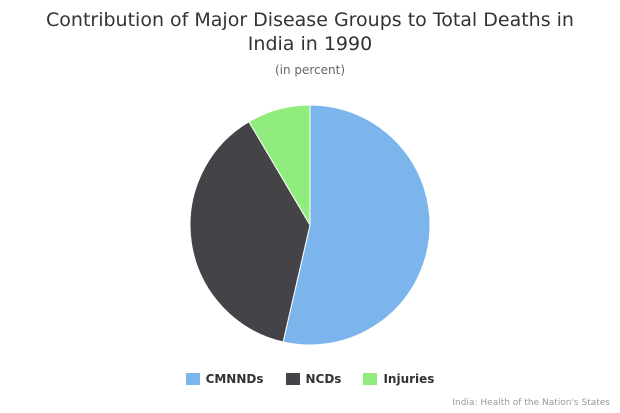 This screenshot has width=620, height=413. I want to click on pie-slice-ncds, so click(250, 232).